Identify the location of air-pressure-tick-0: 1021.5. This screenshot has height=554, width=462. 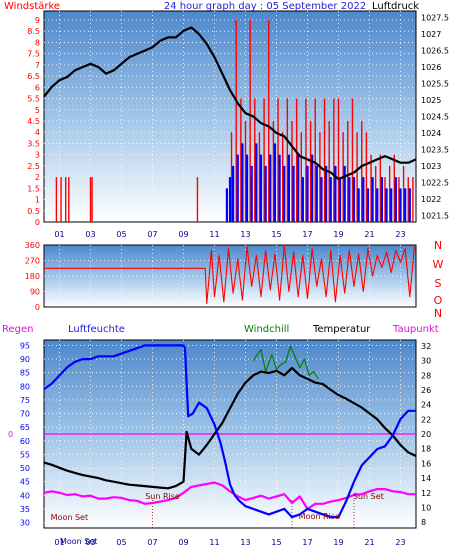
(435, 215).